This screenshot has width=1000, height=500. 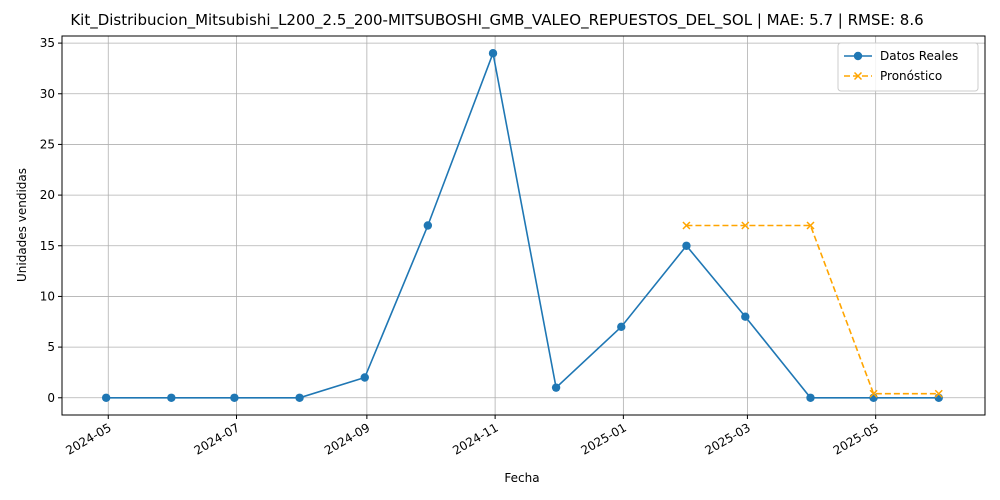 What do you see at coordinates (475, 438) in the screenshot?
I see `x-tick-label: 2024-11` at bounding box center [475, 438].